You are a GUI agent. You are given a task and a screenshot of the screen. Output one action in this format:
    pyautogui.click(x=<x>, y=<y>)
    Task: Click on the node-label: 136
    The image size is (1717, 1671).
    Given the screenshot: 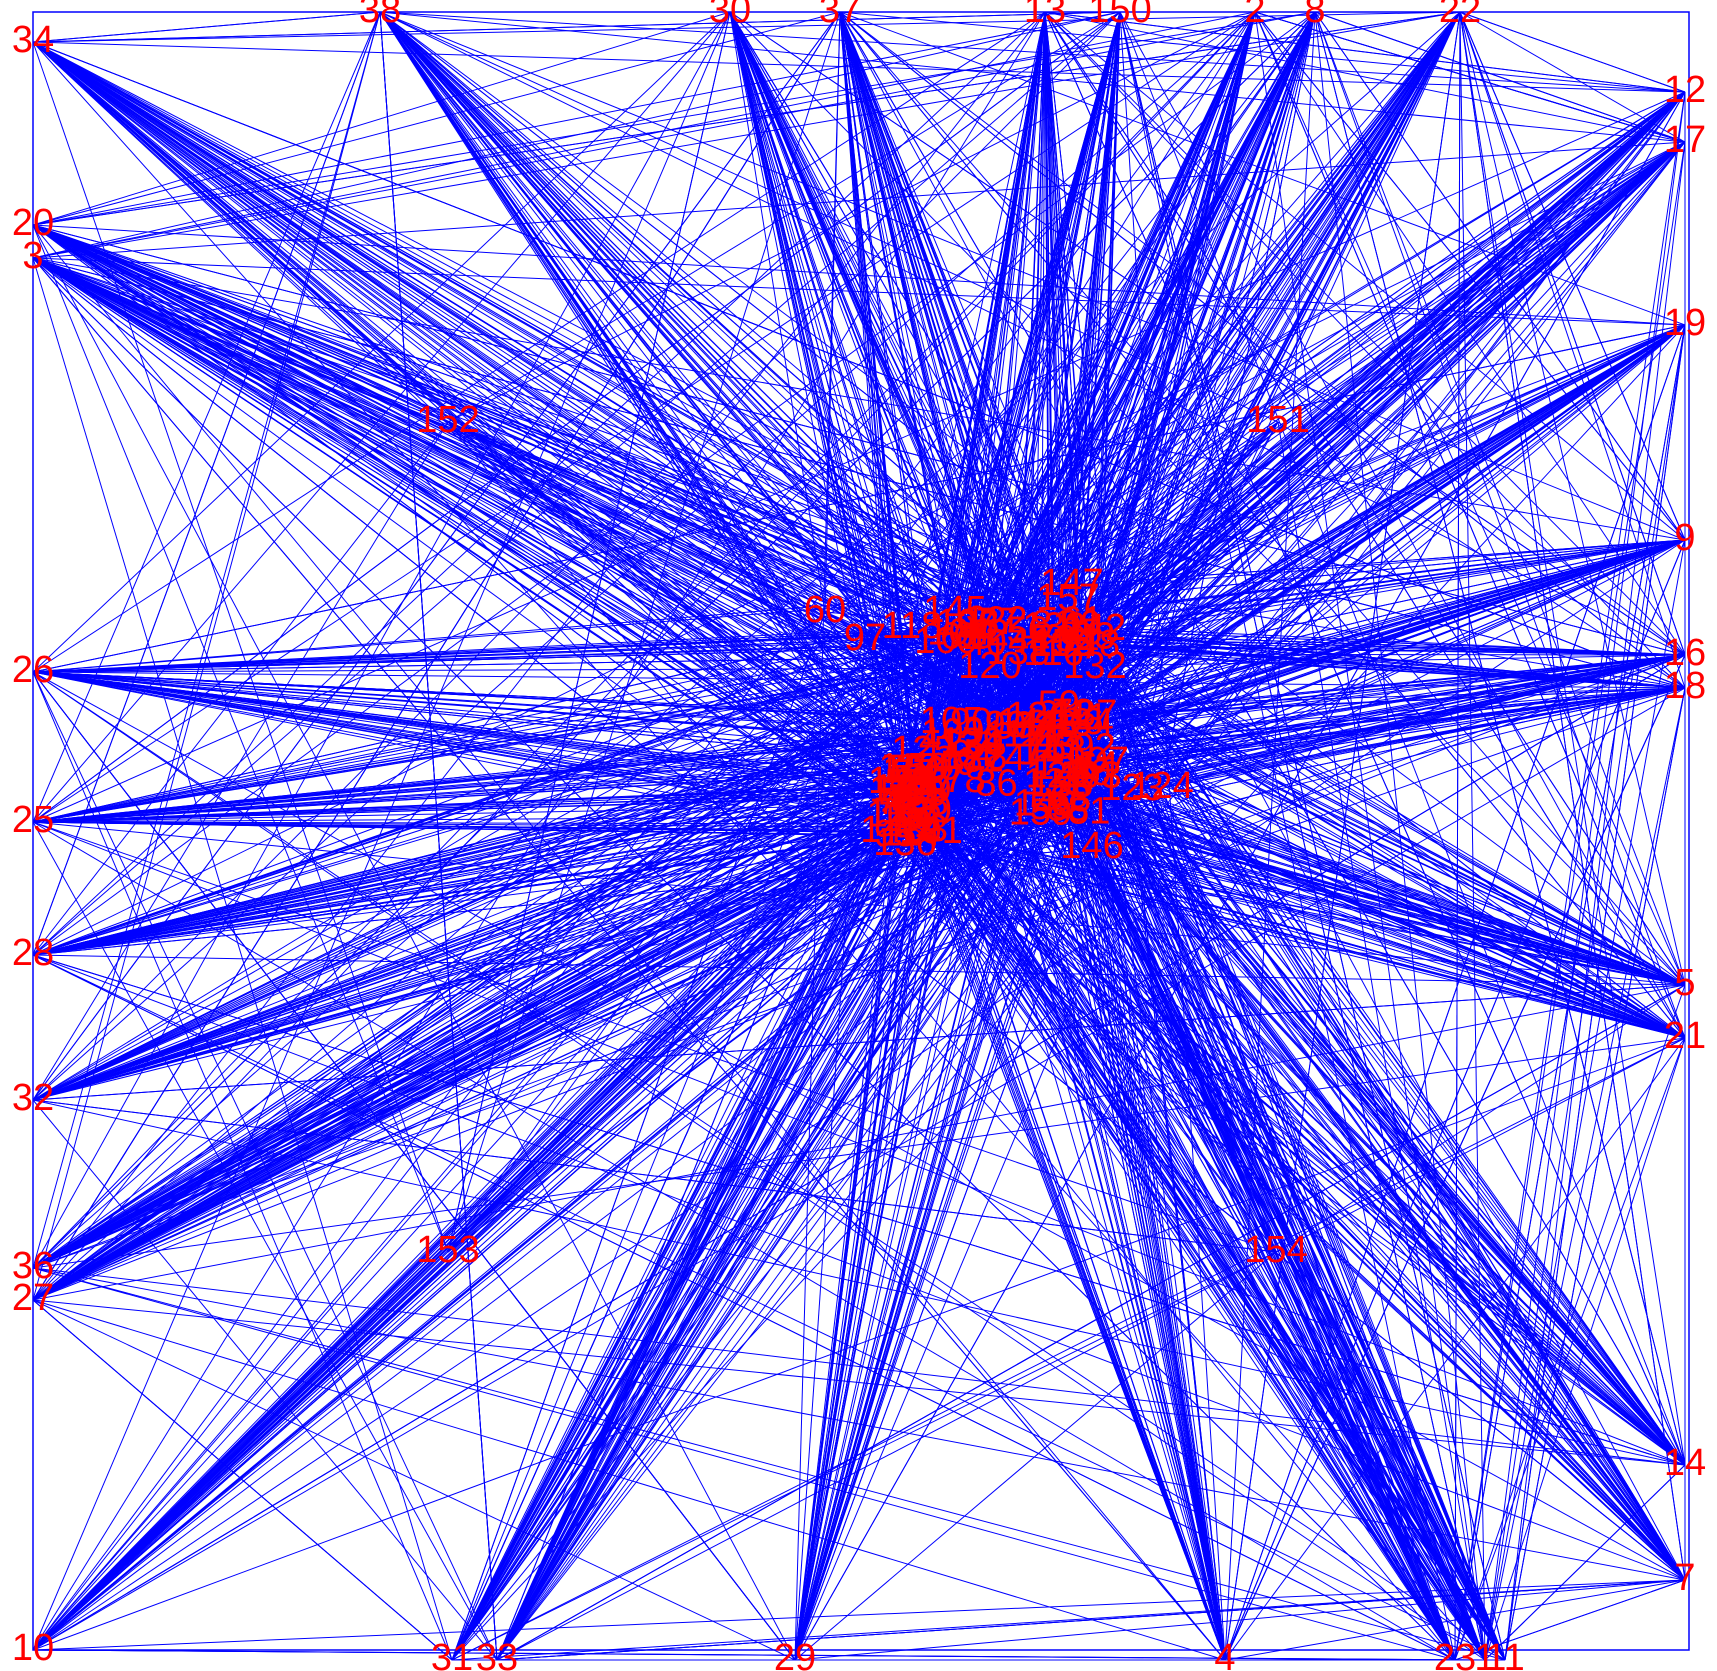 What is the action you would take?
    pyautogui.click(x=904, y=843)
    